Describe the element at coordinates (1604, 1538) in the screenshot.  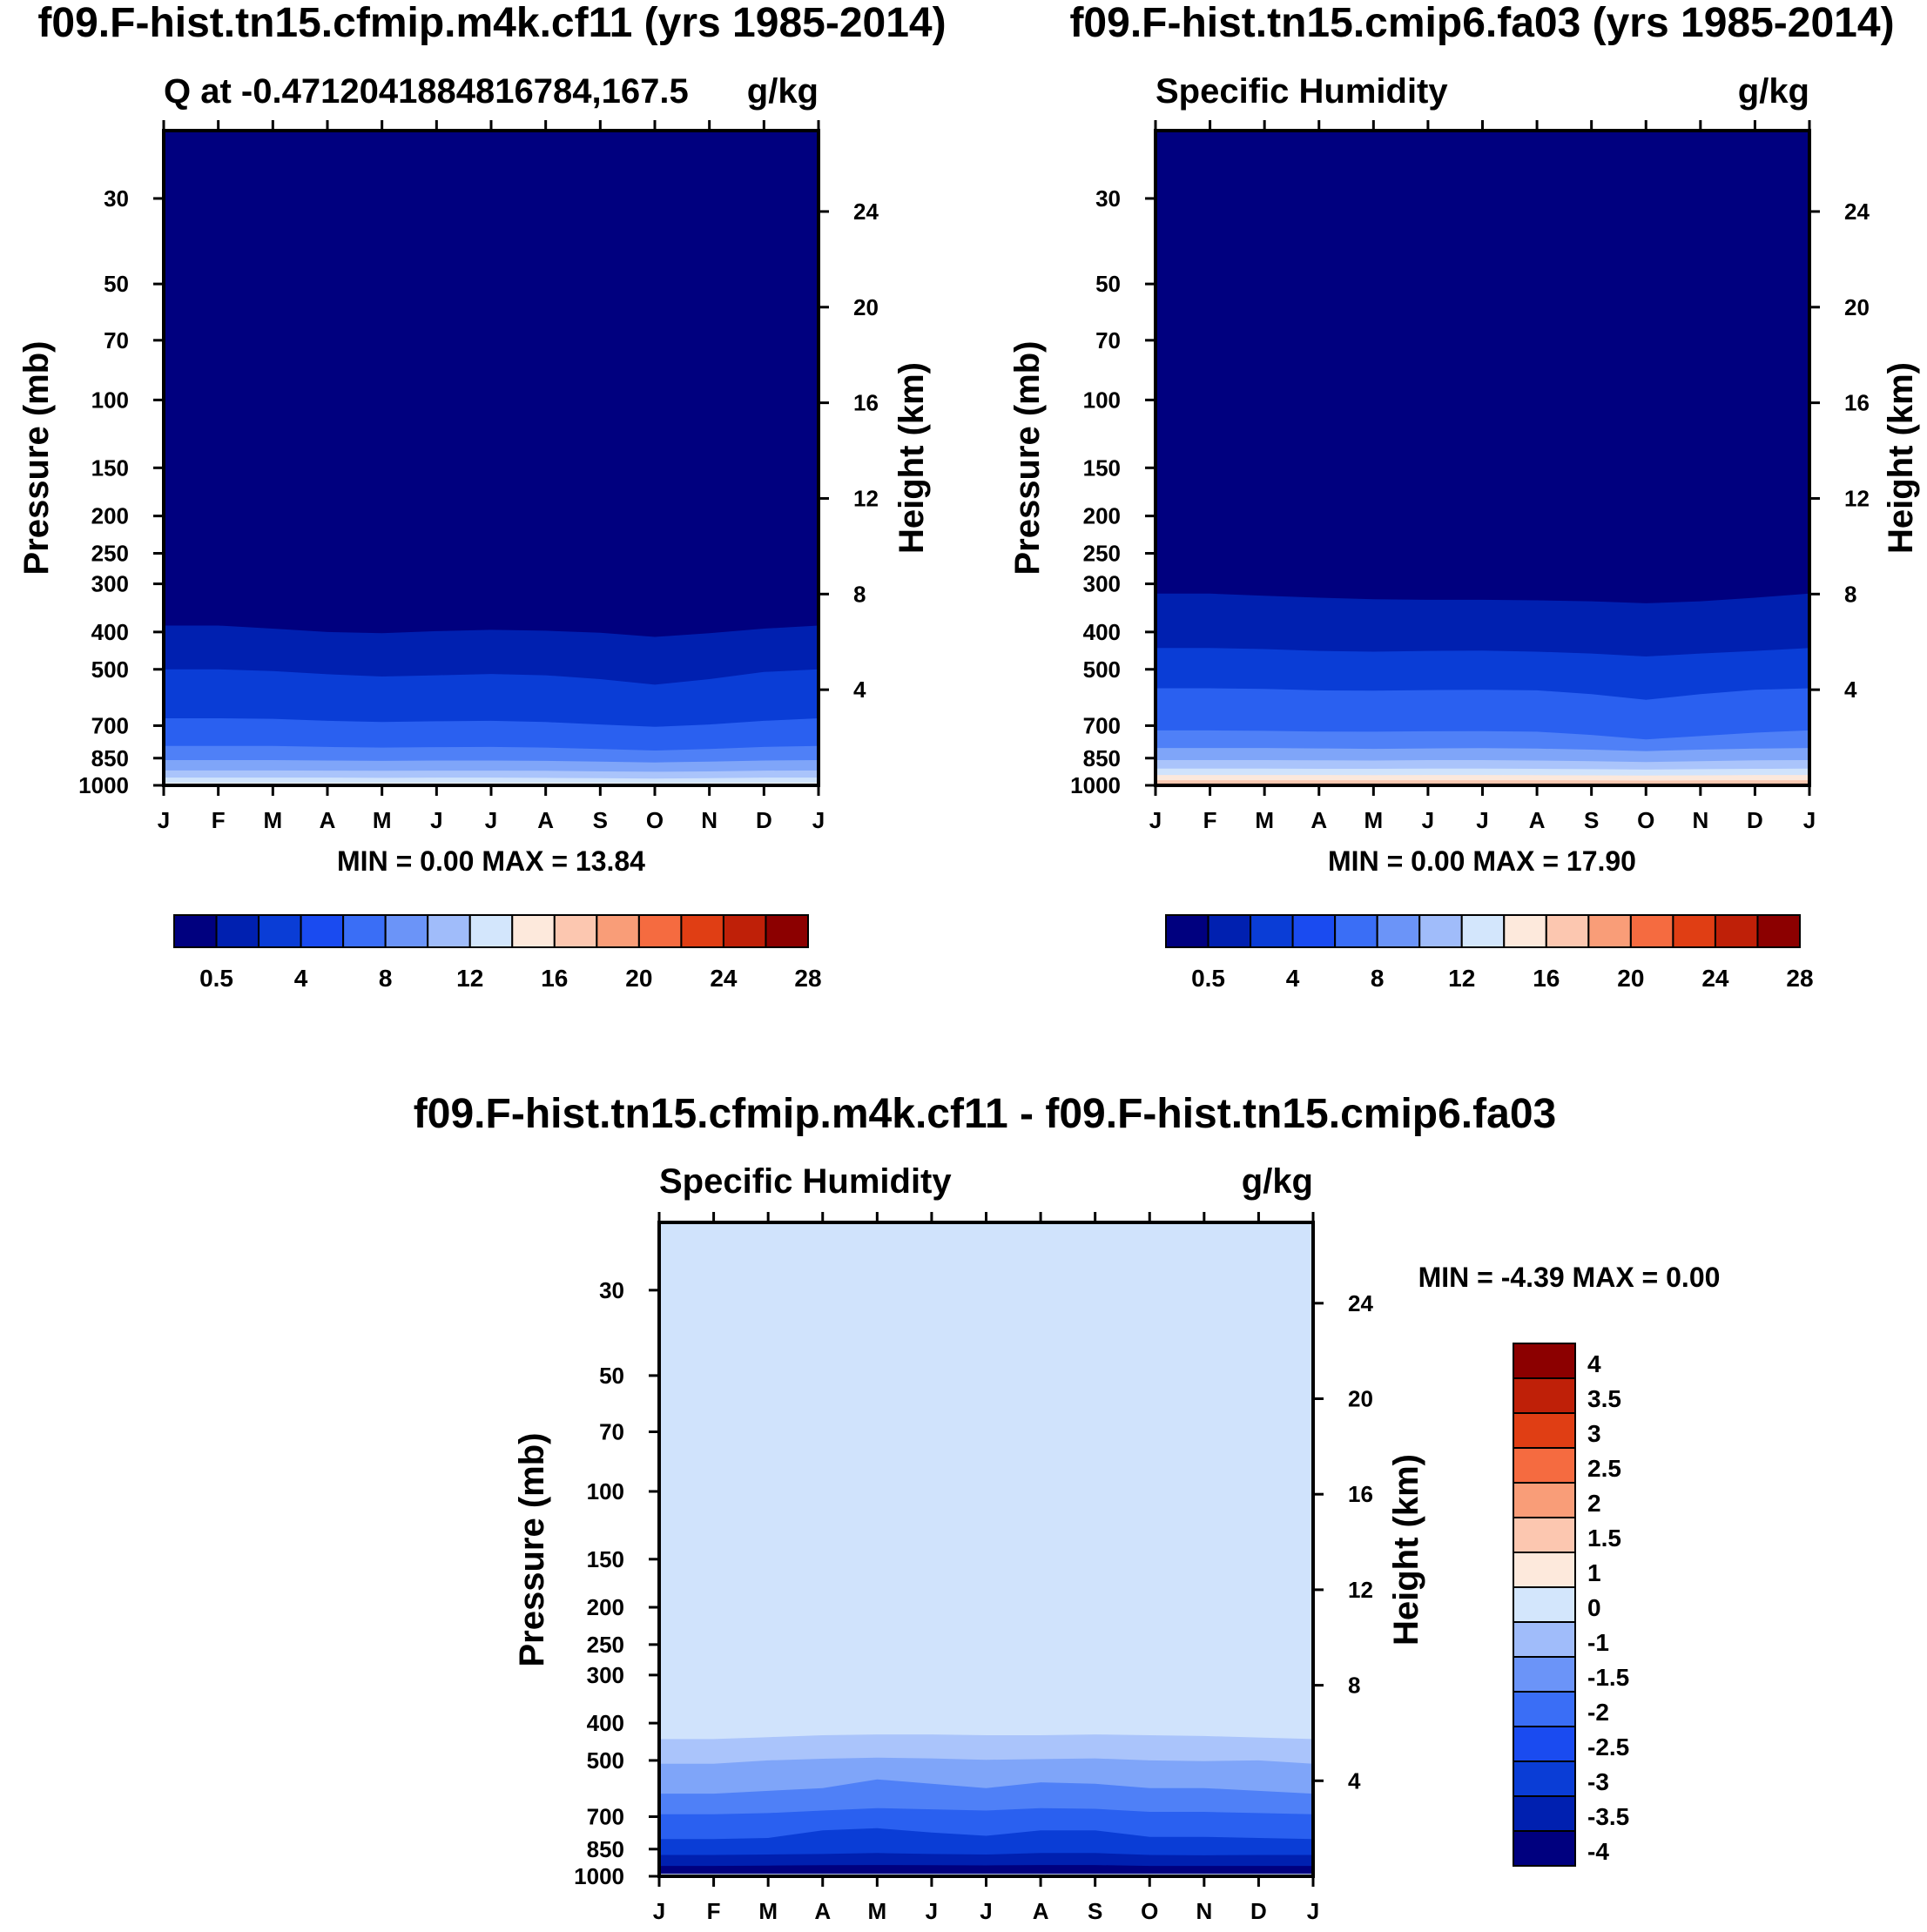
I see `colorbar-label: 1.5` at that location.